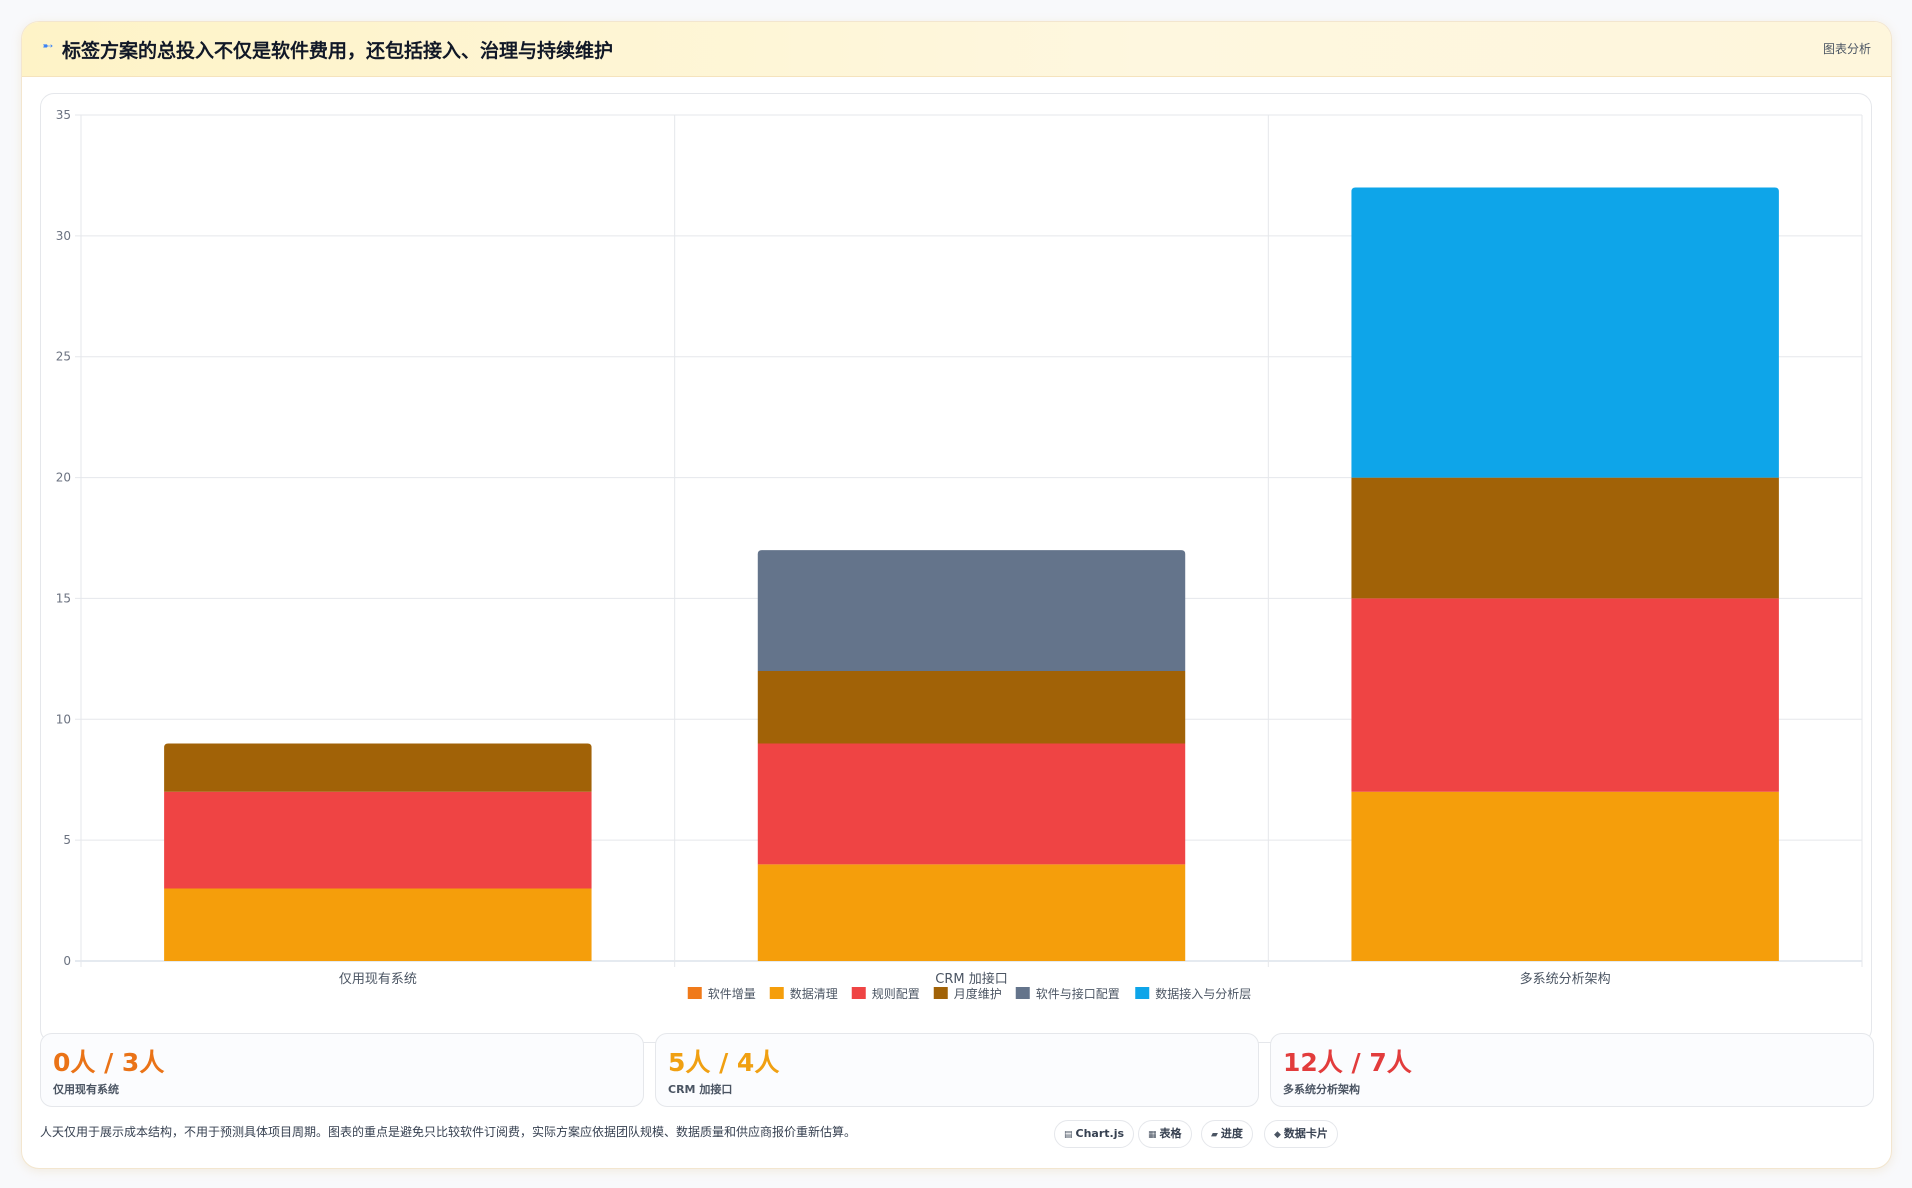 This screenshot has width=1912, height=1188. Describe the element at coordinates (1100, 1133) in the screenshot. I see `pill-label: Chart.js` at that location.